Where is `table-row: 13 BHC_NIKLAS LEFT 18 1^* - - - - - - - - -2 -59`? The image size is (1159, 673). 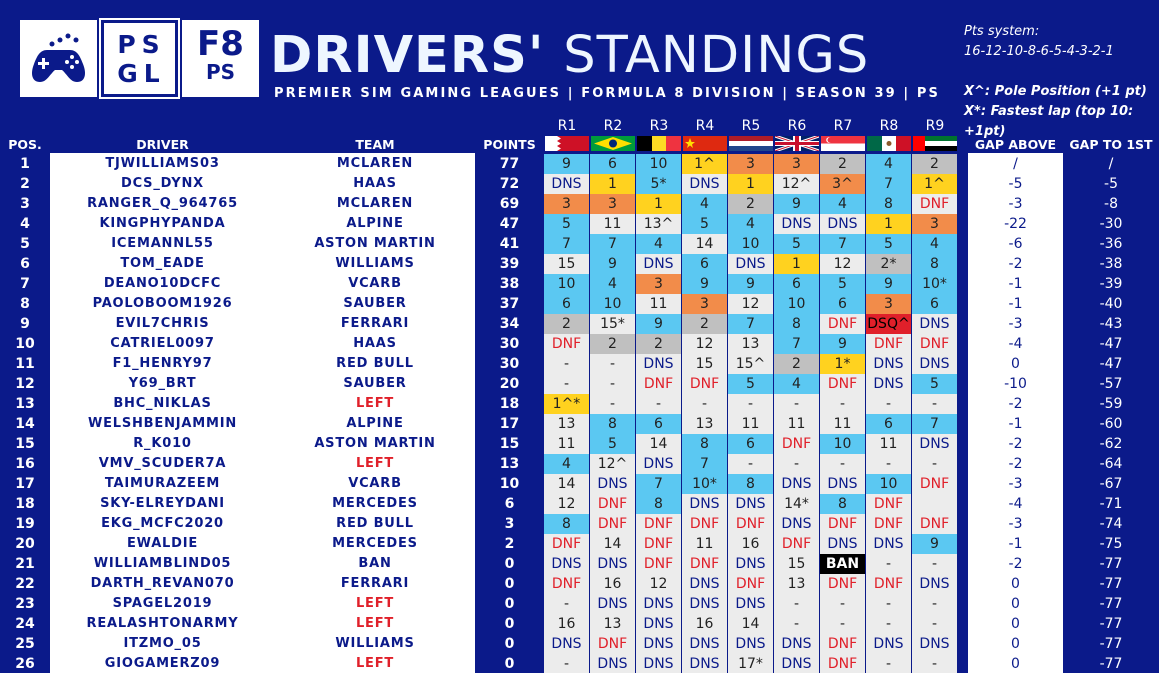 table-row: 13 BHC_NIKLAS LEFT 18 1^* - - - - - - - - -2 -59 is located at coordinates (579, 404).